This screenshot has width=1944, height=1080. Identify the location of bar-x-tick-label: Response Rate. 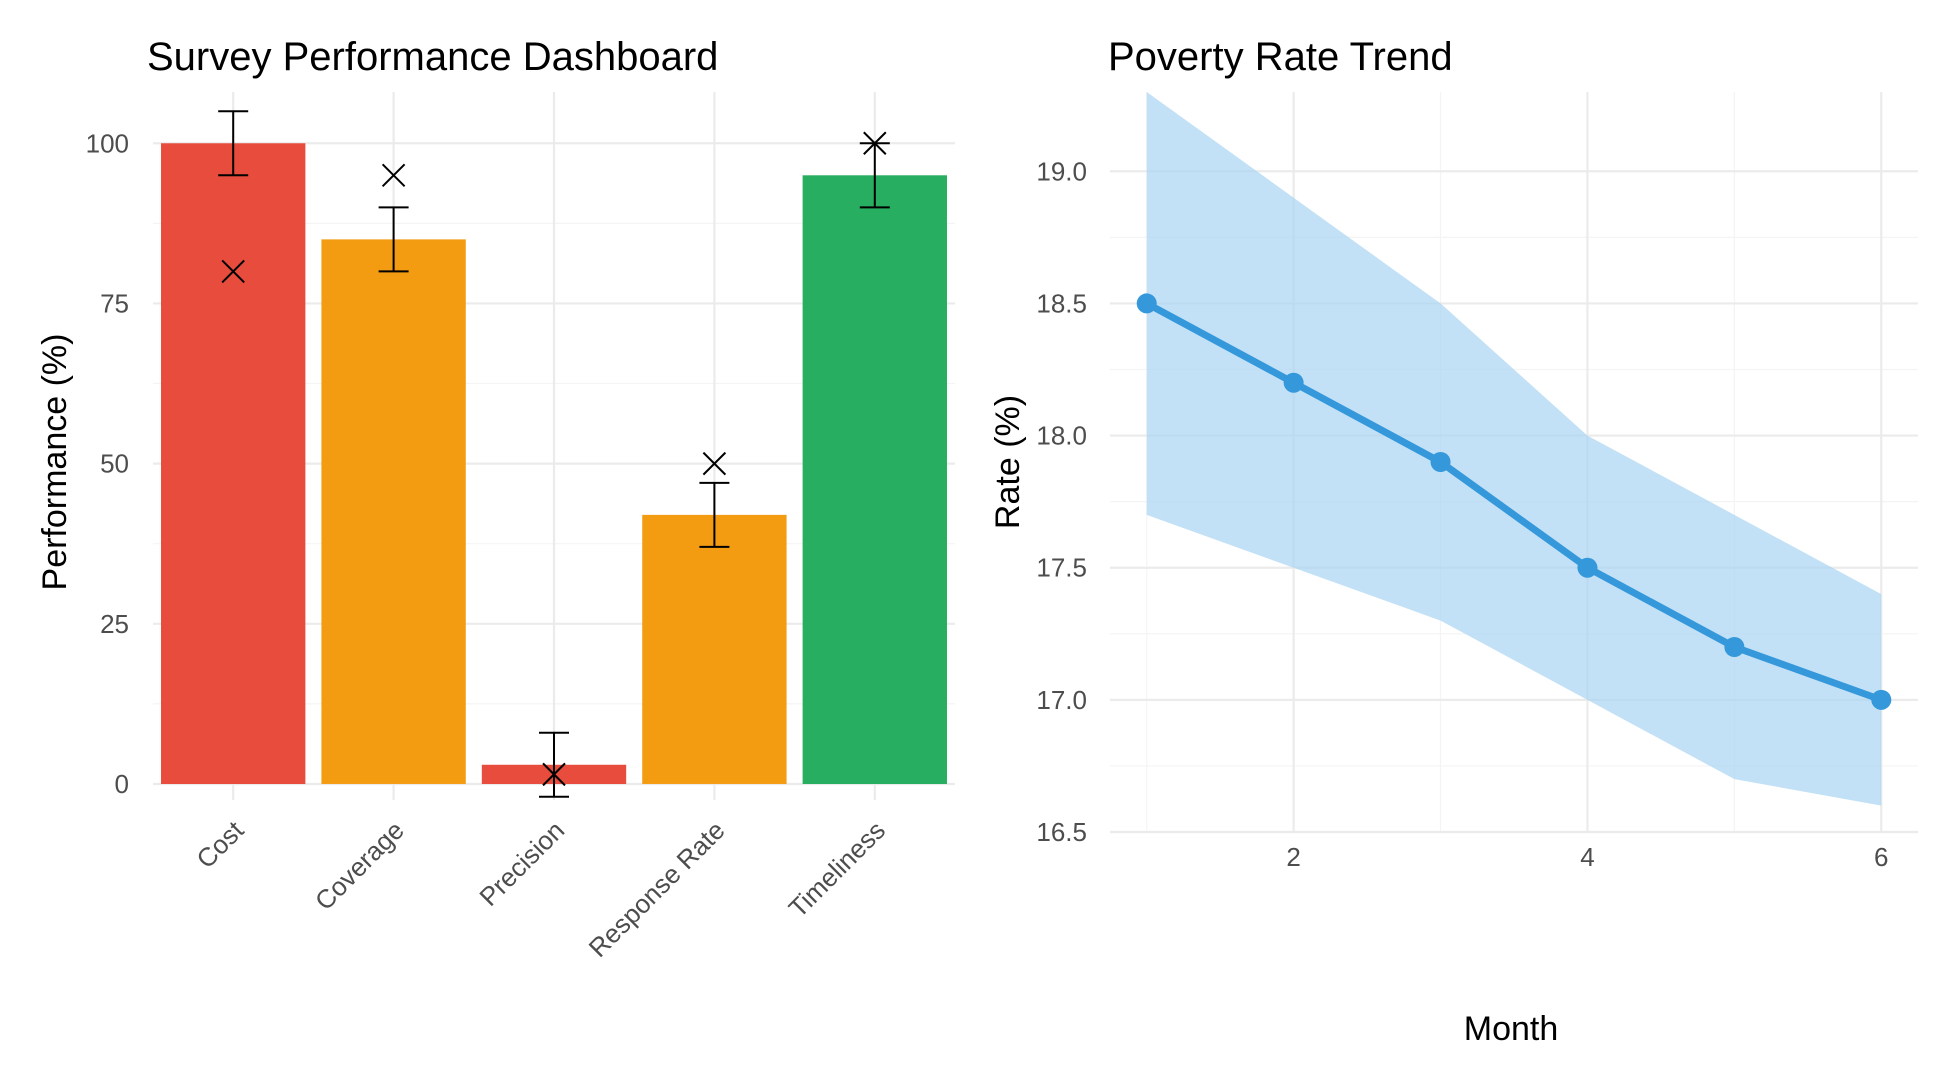
(657, 889).